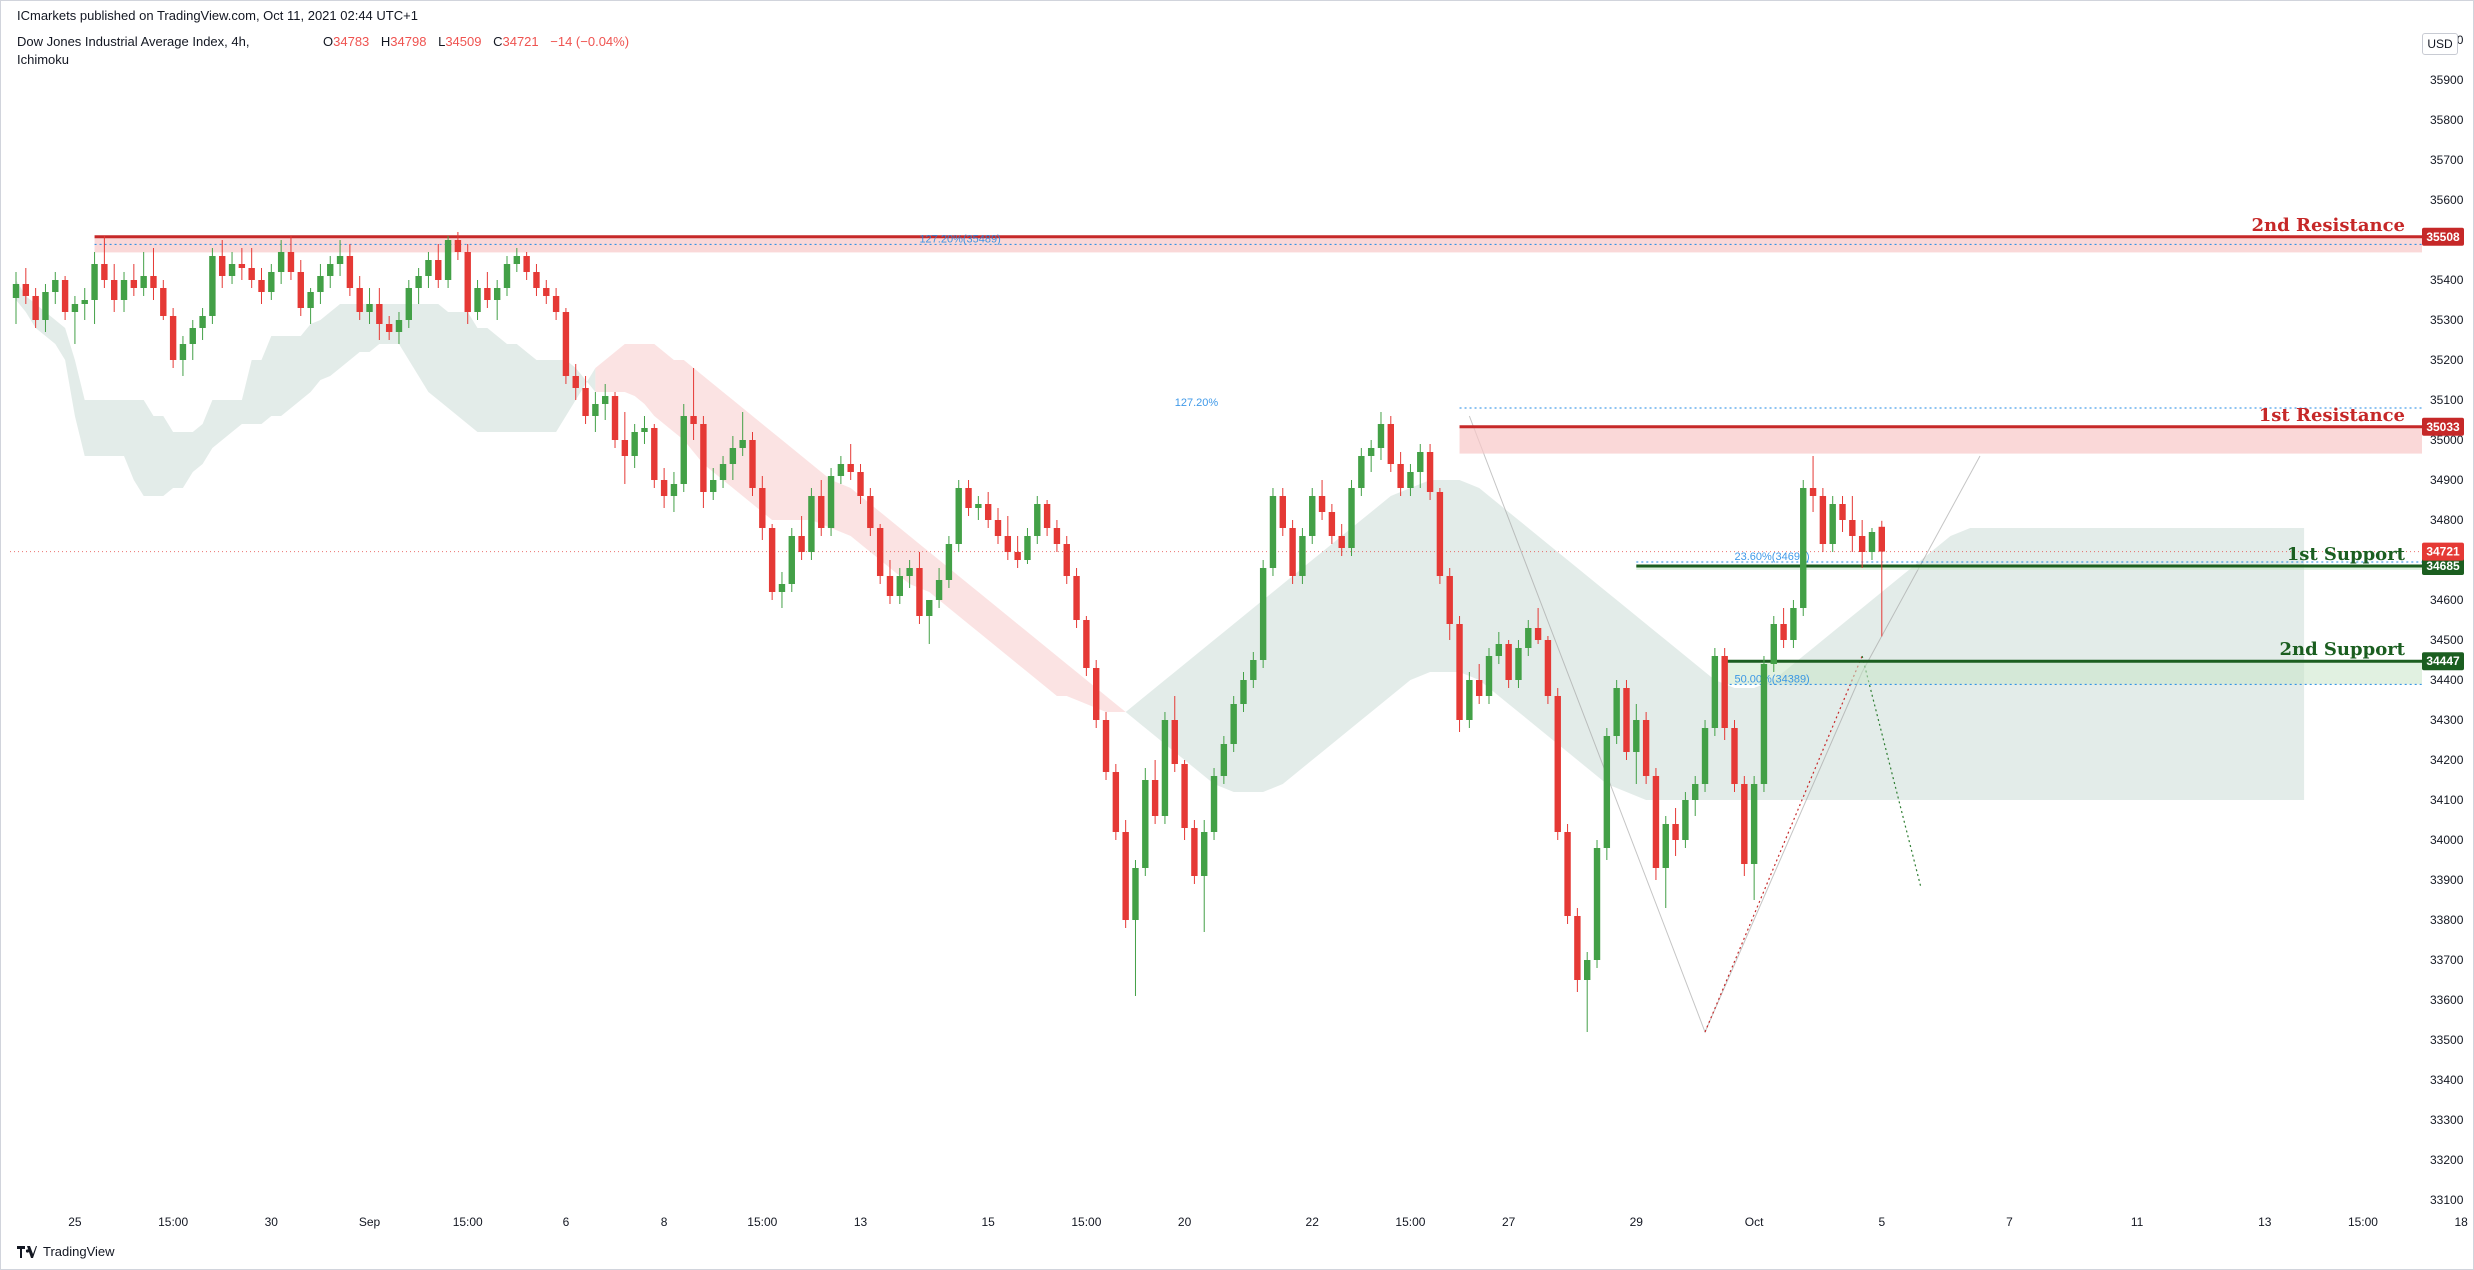 This screenshot has width=2474, height=1270. I want to click on ichimoku-cloud-bull, so click(306, 388).